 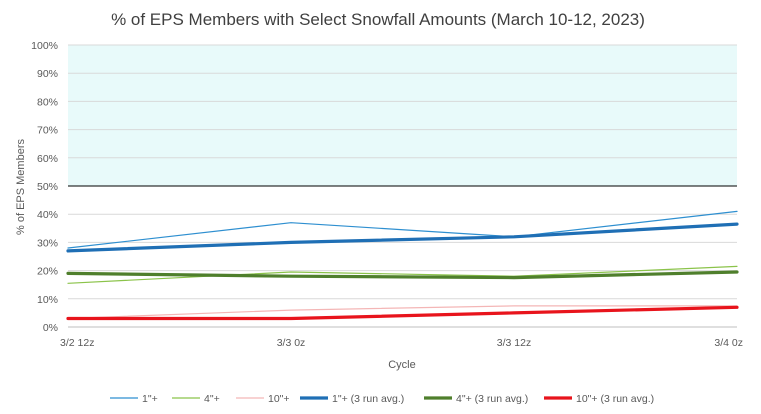 What do you see at coordinates (728, 343) in the screenshot?
I see `x-tick-label: 3/4 0z` at bounding box center [728, 343].